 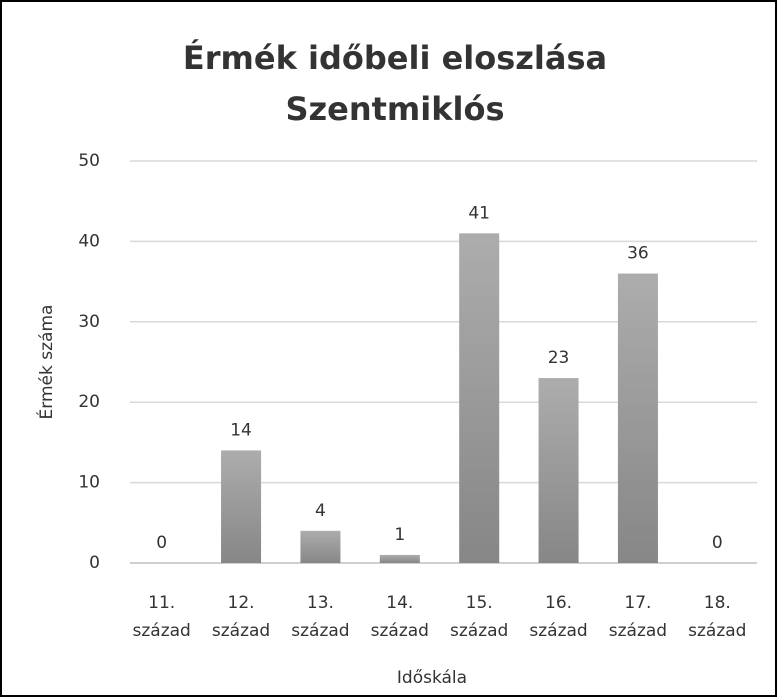 I want to click on x-axis-label: Időskála, so click(x=432, y=678).